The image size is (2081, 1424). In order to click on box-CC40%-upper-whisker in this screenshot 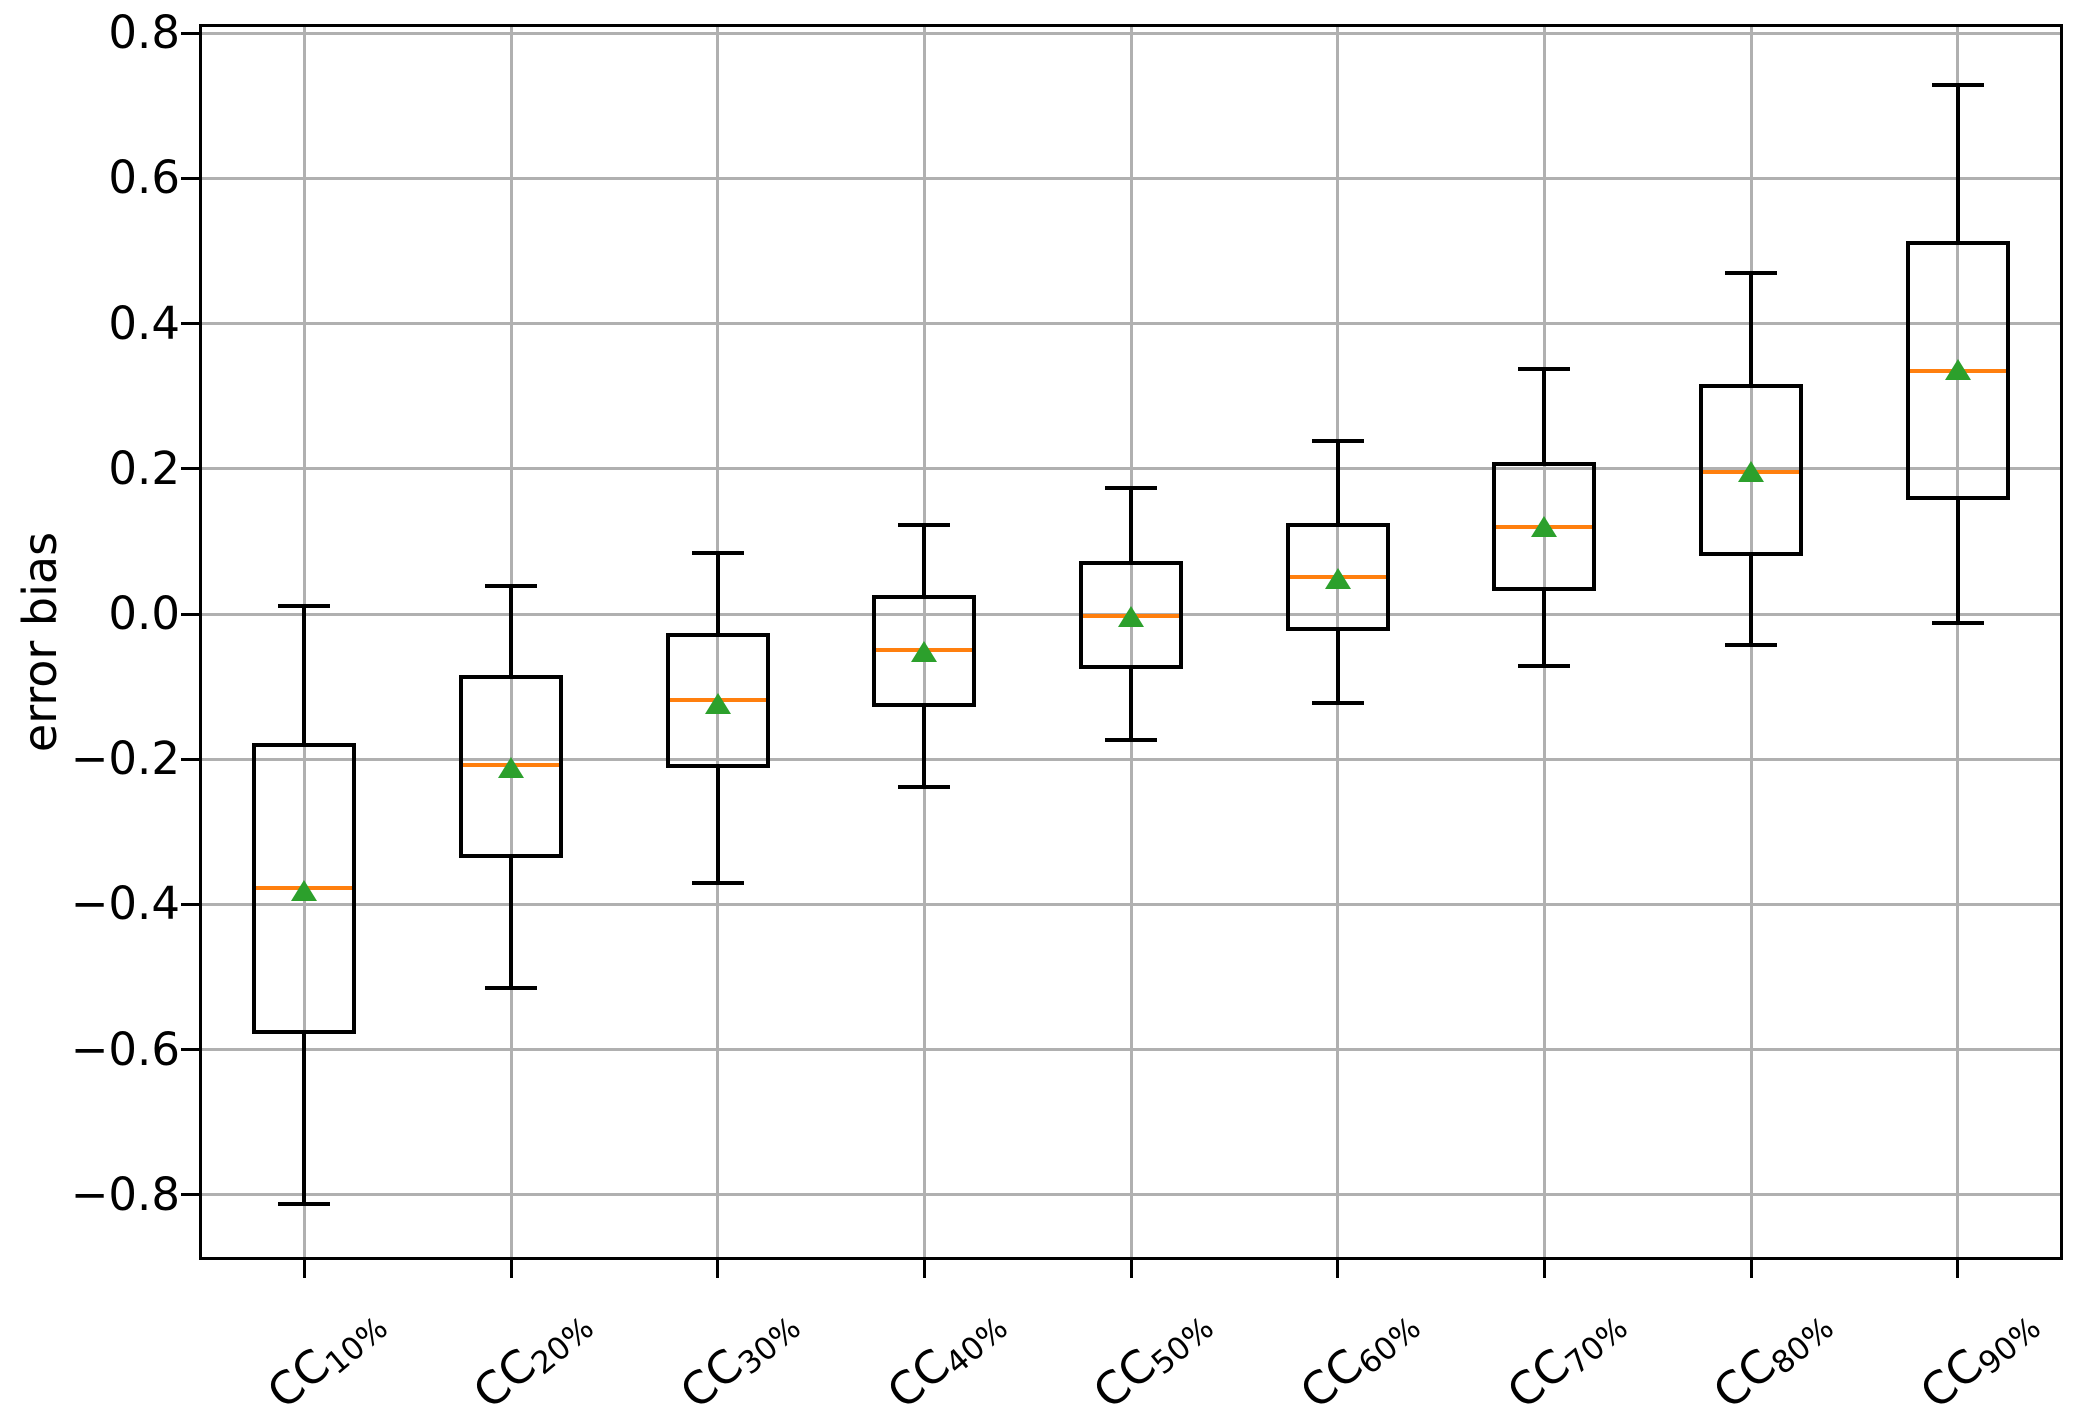, I will do `click(924, 561)`.